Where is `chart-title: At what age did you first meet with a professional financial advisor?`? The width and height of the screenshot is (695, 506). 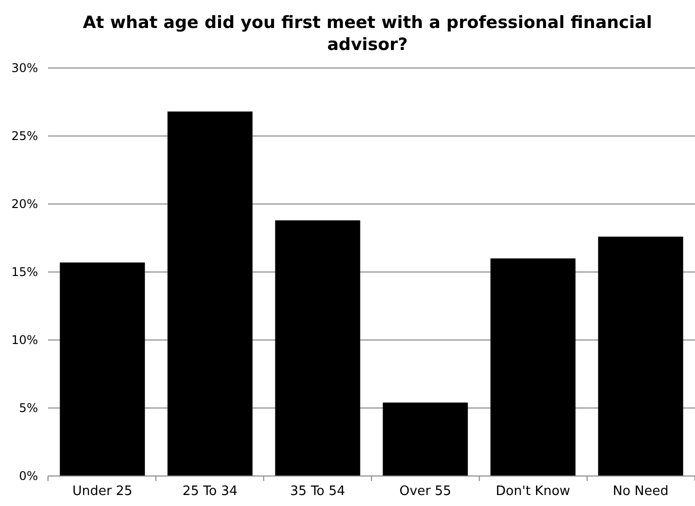 chart-title: At what age did you first meet with a professional financial advisor? is located at coordinates (367, 34).